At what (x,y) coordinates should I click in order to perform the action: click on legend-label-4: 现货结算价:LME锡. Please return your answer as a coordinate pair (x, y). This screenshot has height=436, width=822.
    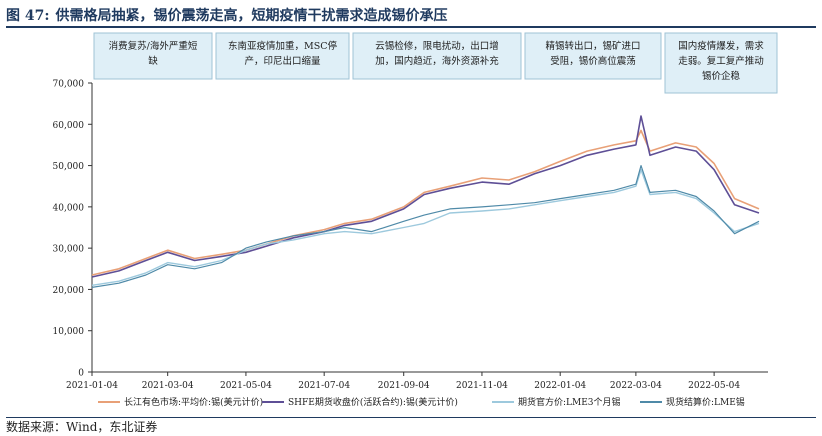
    Looking at the image, I should click on (705, 402).